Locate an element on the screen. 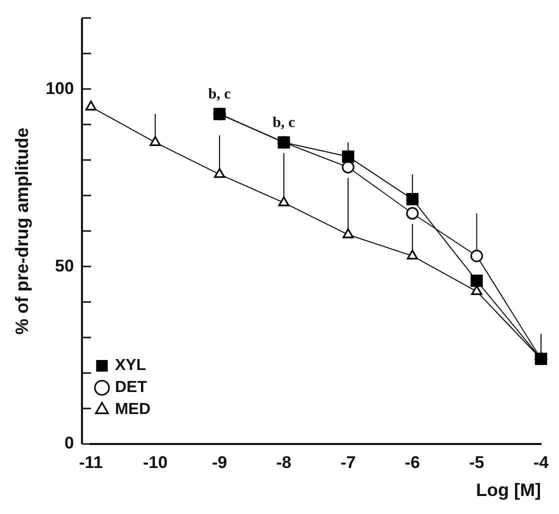 The image size is (559, 514). y-tick-label: 100 is located at coordinates (60, 88).